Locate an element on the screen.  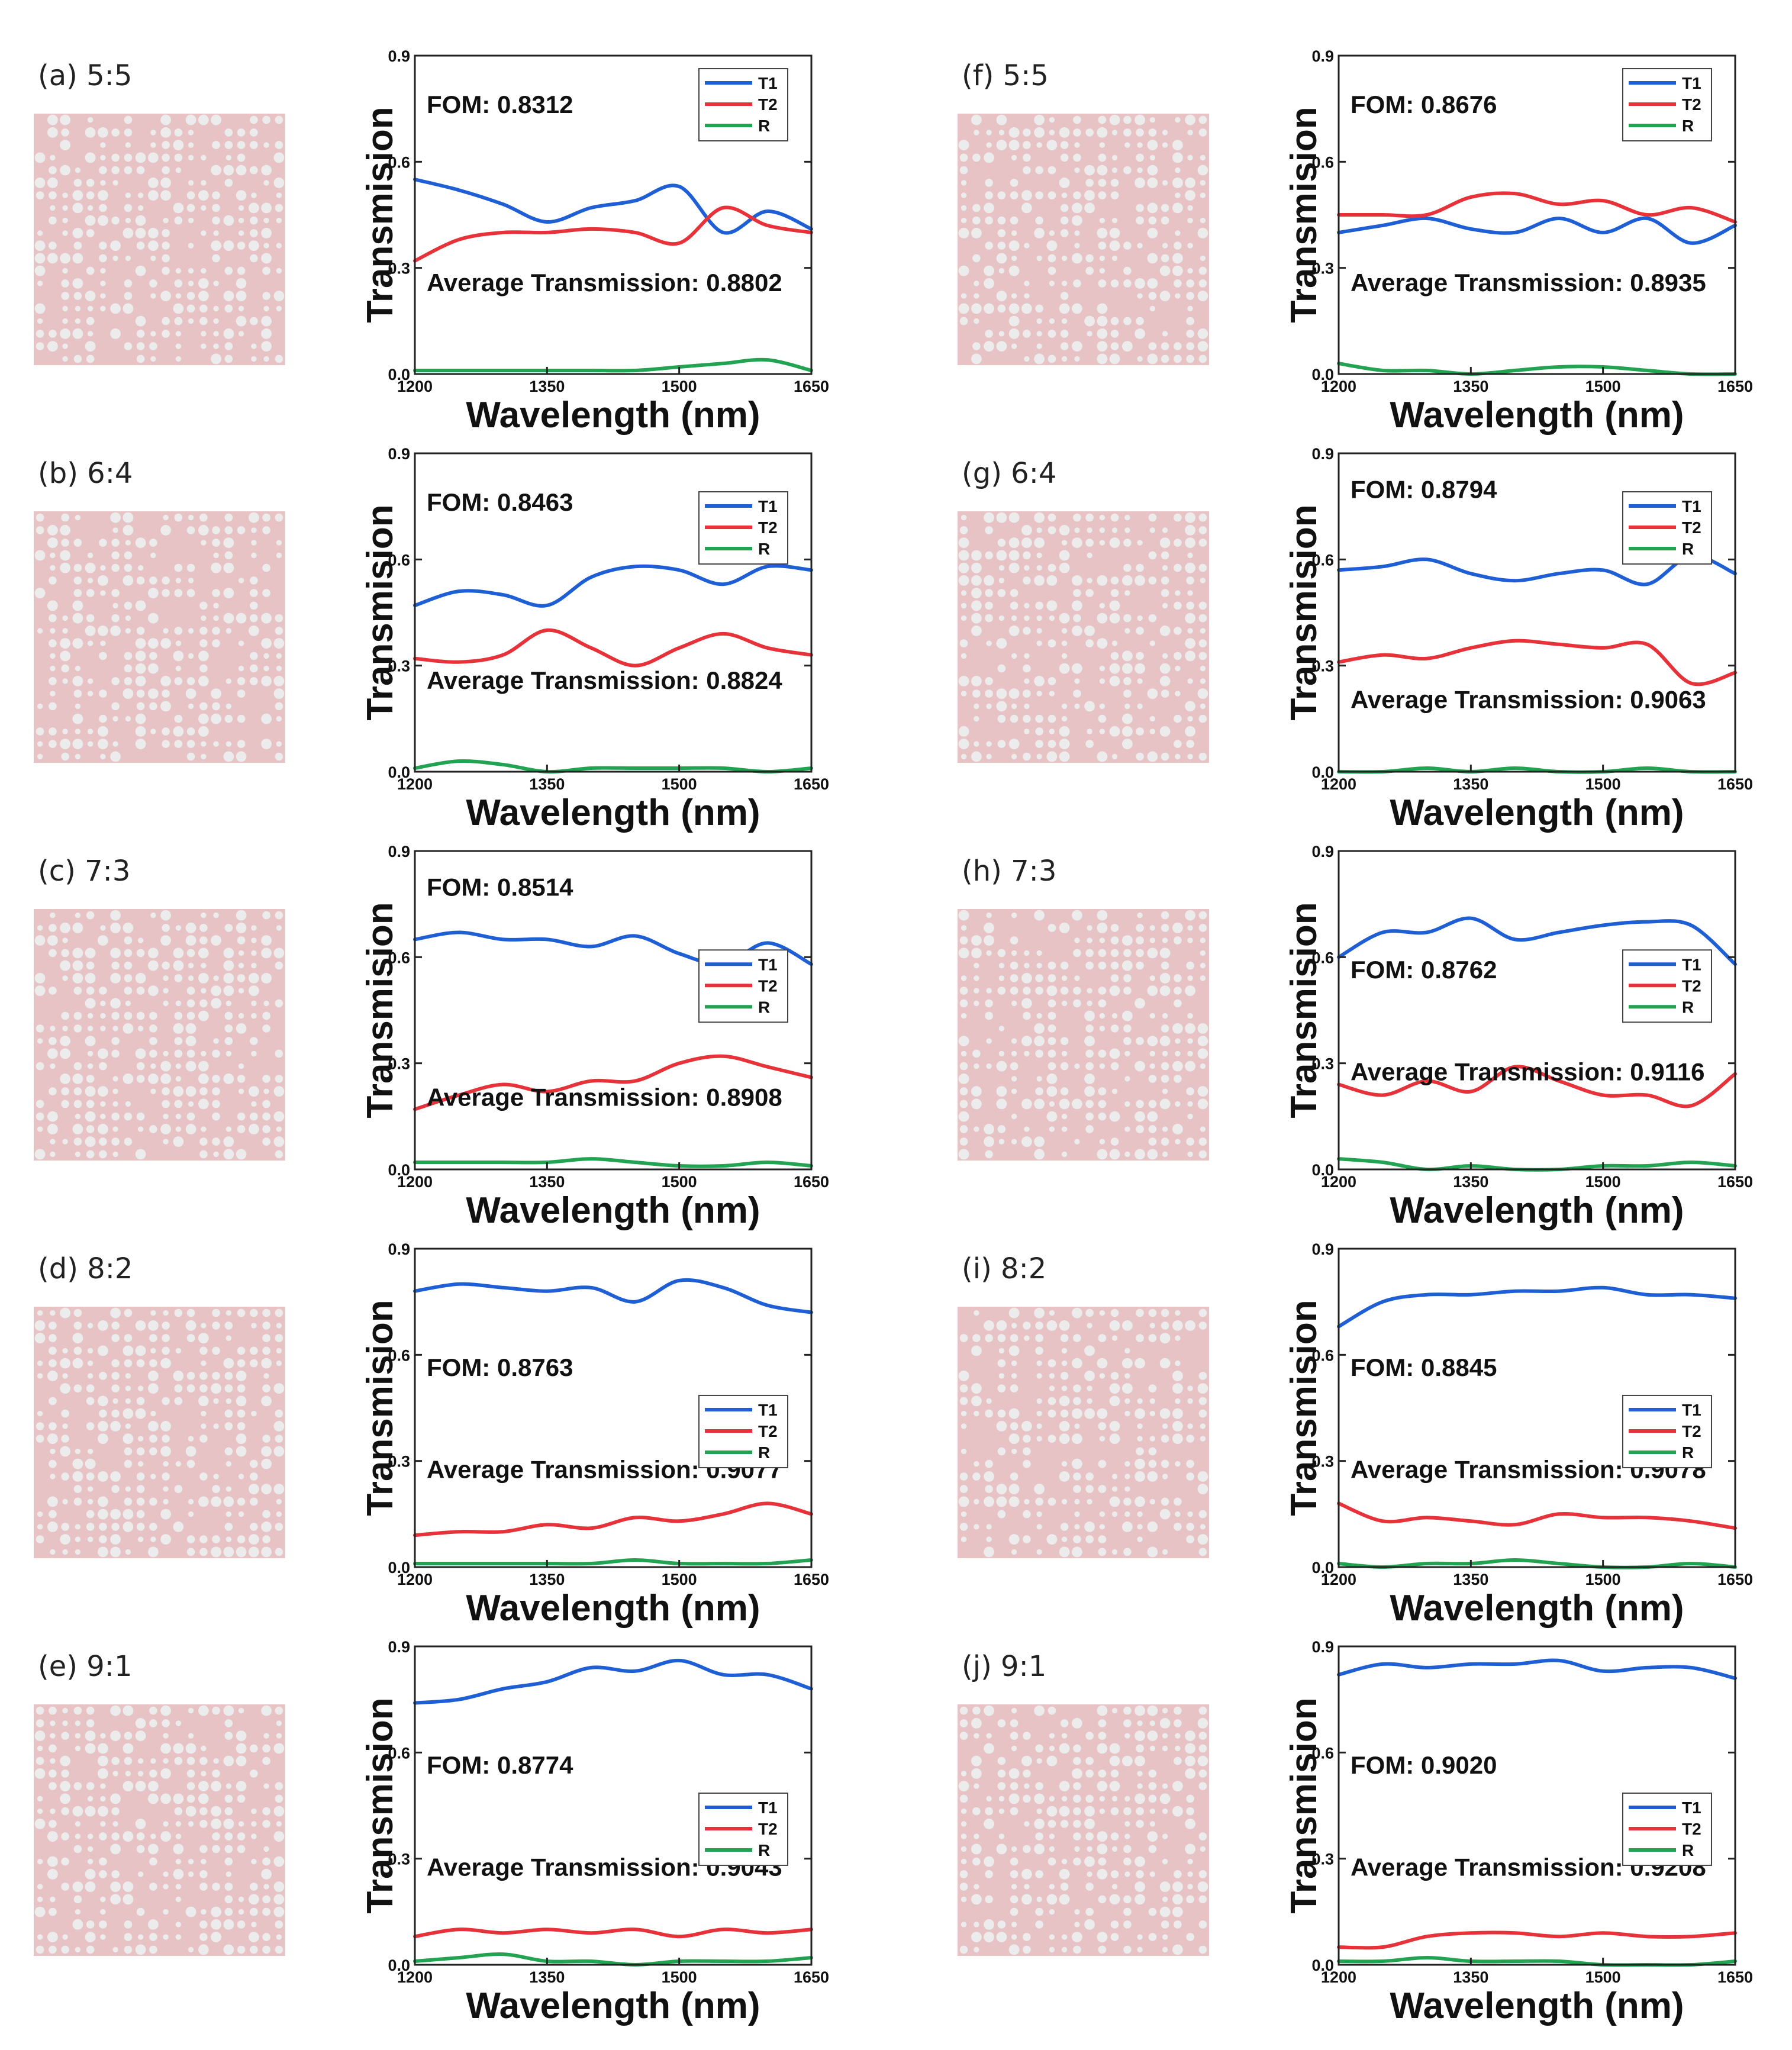
x-tick-label: 1350 is located at coordinates (547, 386).